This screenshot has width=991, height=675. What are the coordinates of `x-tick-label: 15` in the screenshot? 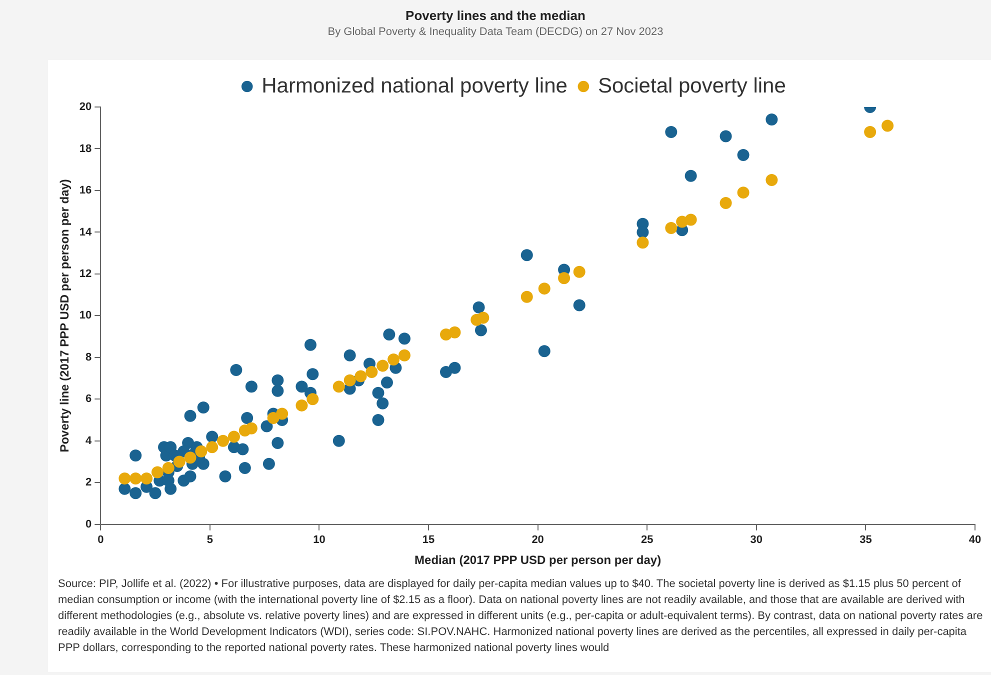 It's located at (428, 540).